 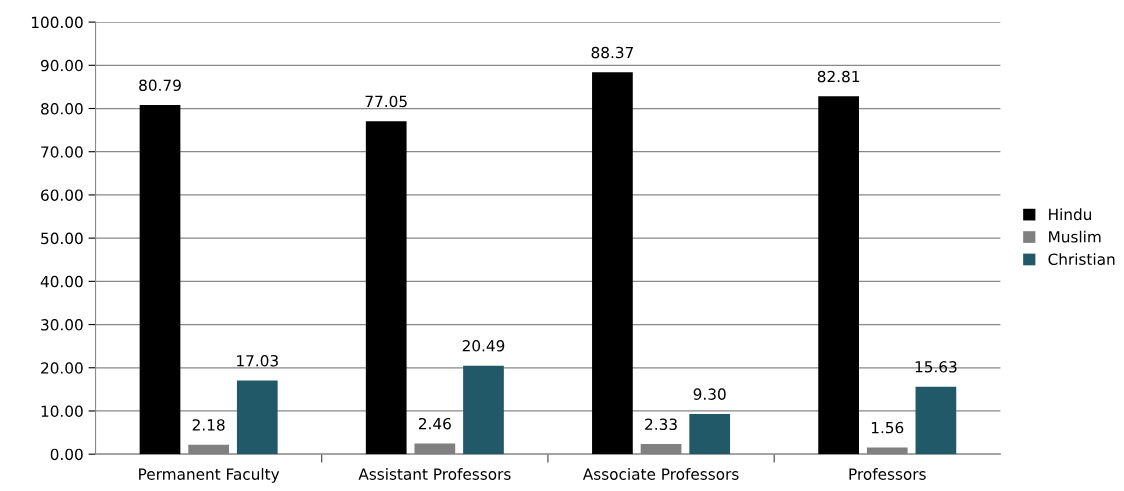 What do you see at coordinates (57, 22) in the screenshot?
I see `y-tick-label: 100.00` at bounding box center [57, 22].